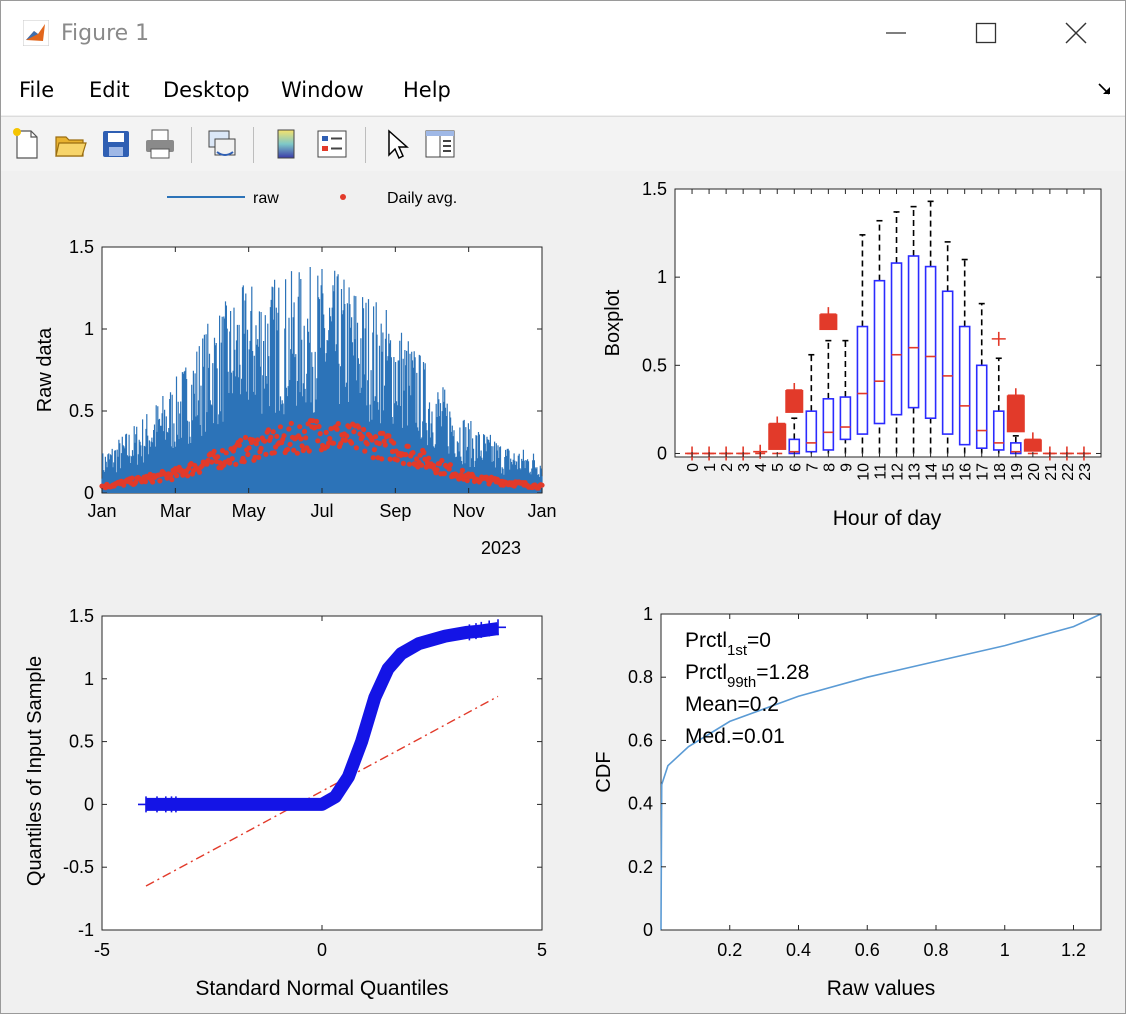 Image resolution: width=1126 pixels, height=1014 pixels. What do you see at coordinates (286, 144) in the screenshot?
I see `colorbar-icon` at bounding box center [286, 144].